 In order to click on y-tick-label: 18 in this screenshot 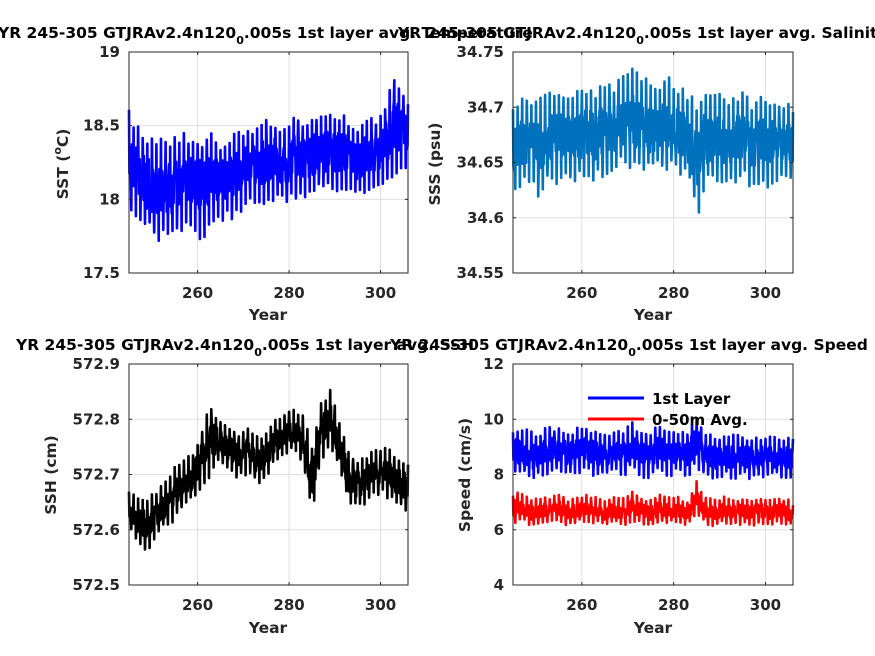, I will do `click(109, 199)`.